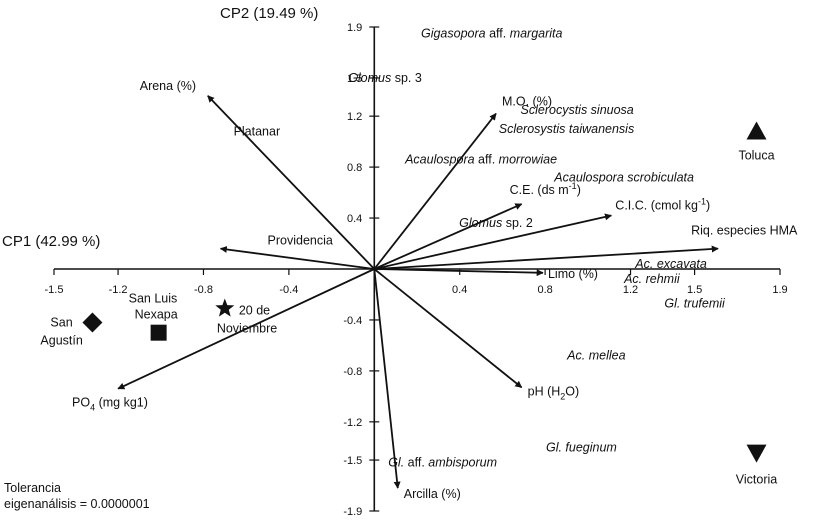 The width and height of the screenshot is (825, 523). What do you see at coordinates (354, 168) in the screenshot?
I see `y-tick-label: 0.8` at bounding box center [354, 168].